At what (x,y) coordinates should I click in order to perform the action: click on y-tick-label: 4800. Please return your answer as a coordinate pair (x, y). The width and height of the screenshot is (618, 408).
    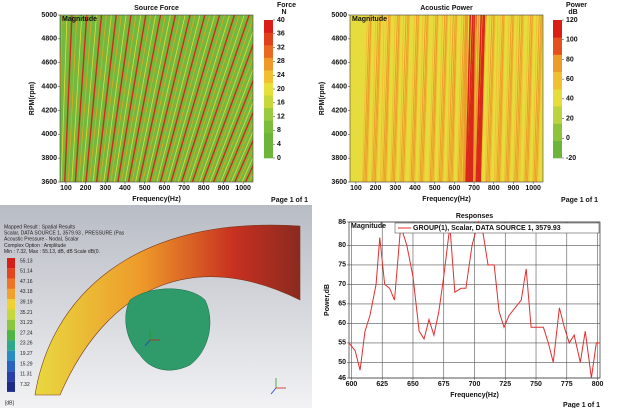
    Looking at the image, I should click on (339, 39).